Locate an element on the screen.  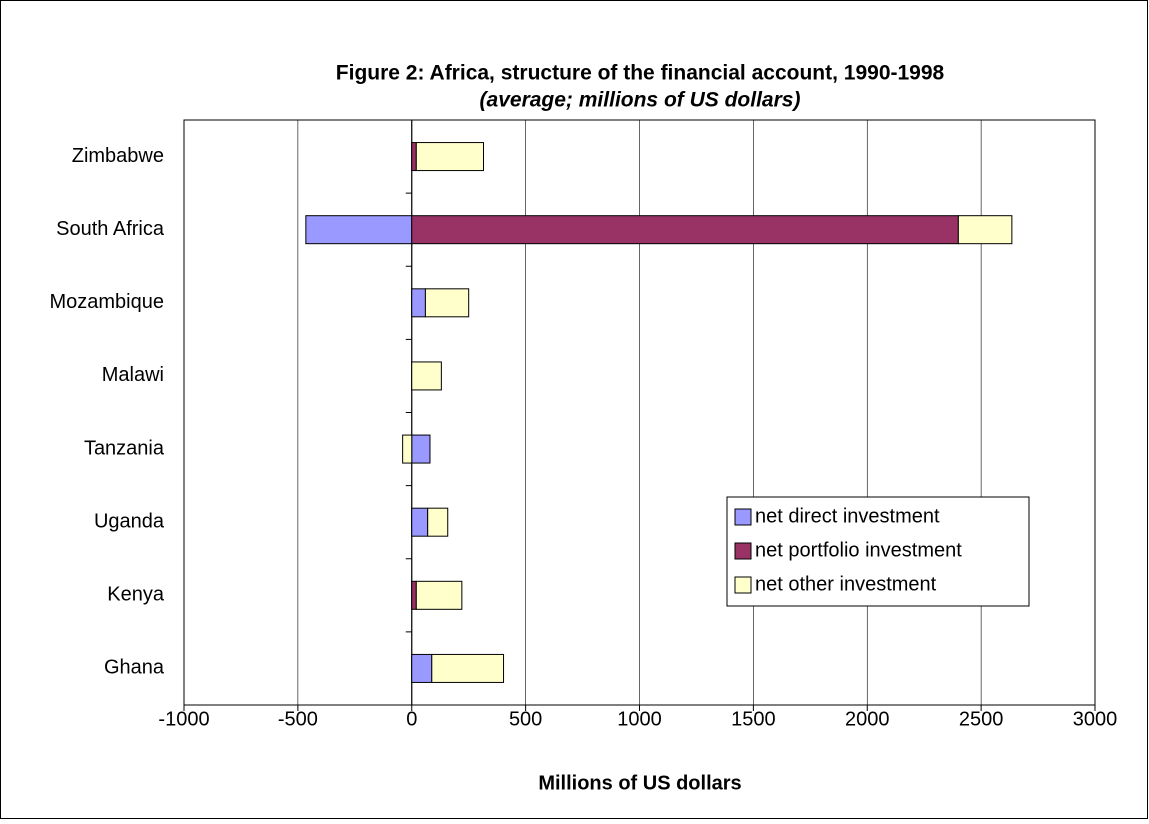
x-tick-label: 1000 is located at coordinates (639, 719).